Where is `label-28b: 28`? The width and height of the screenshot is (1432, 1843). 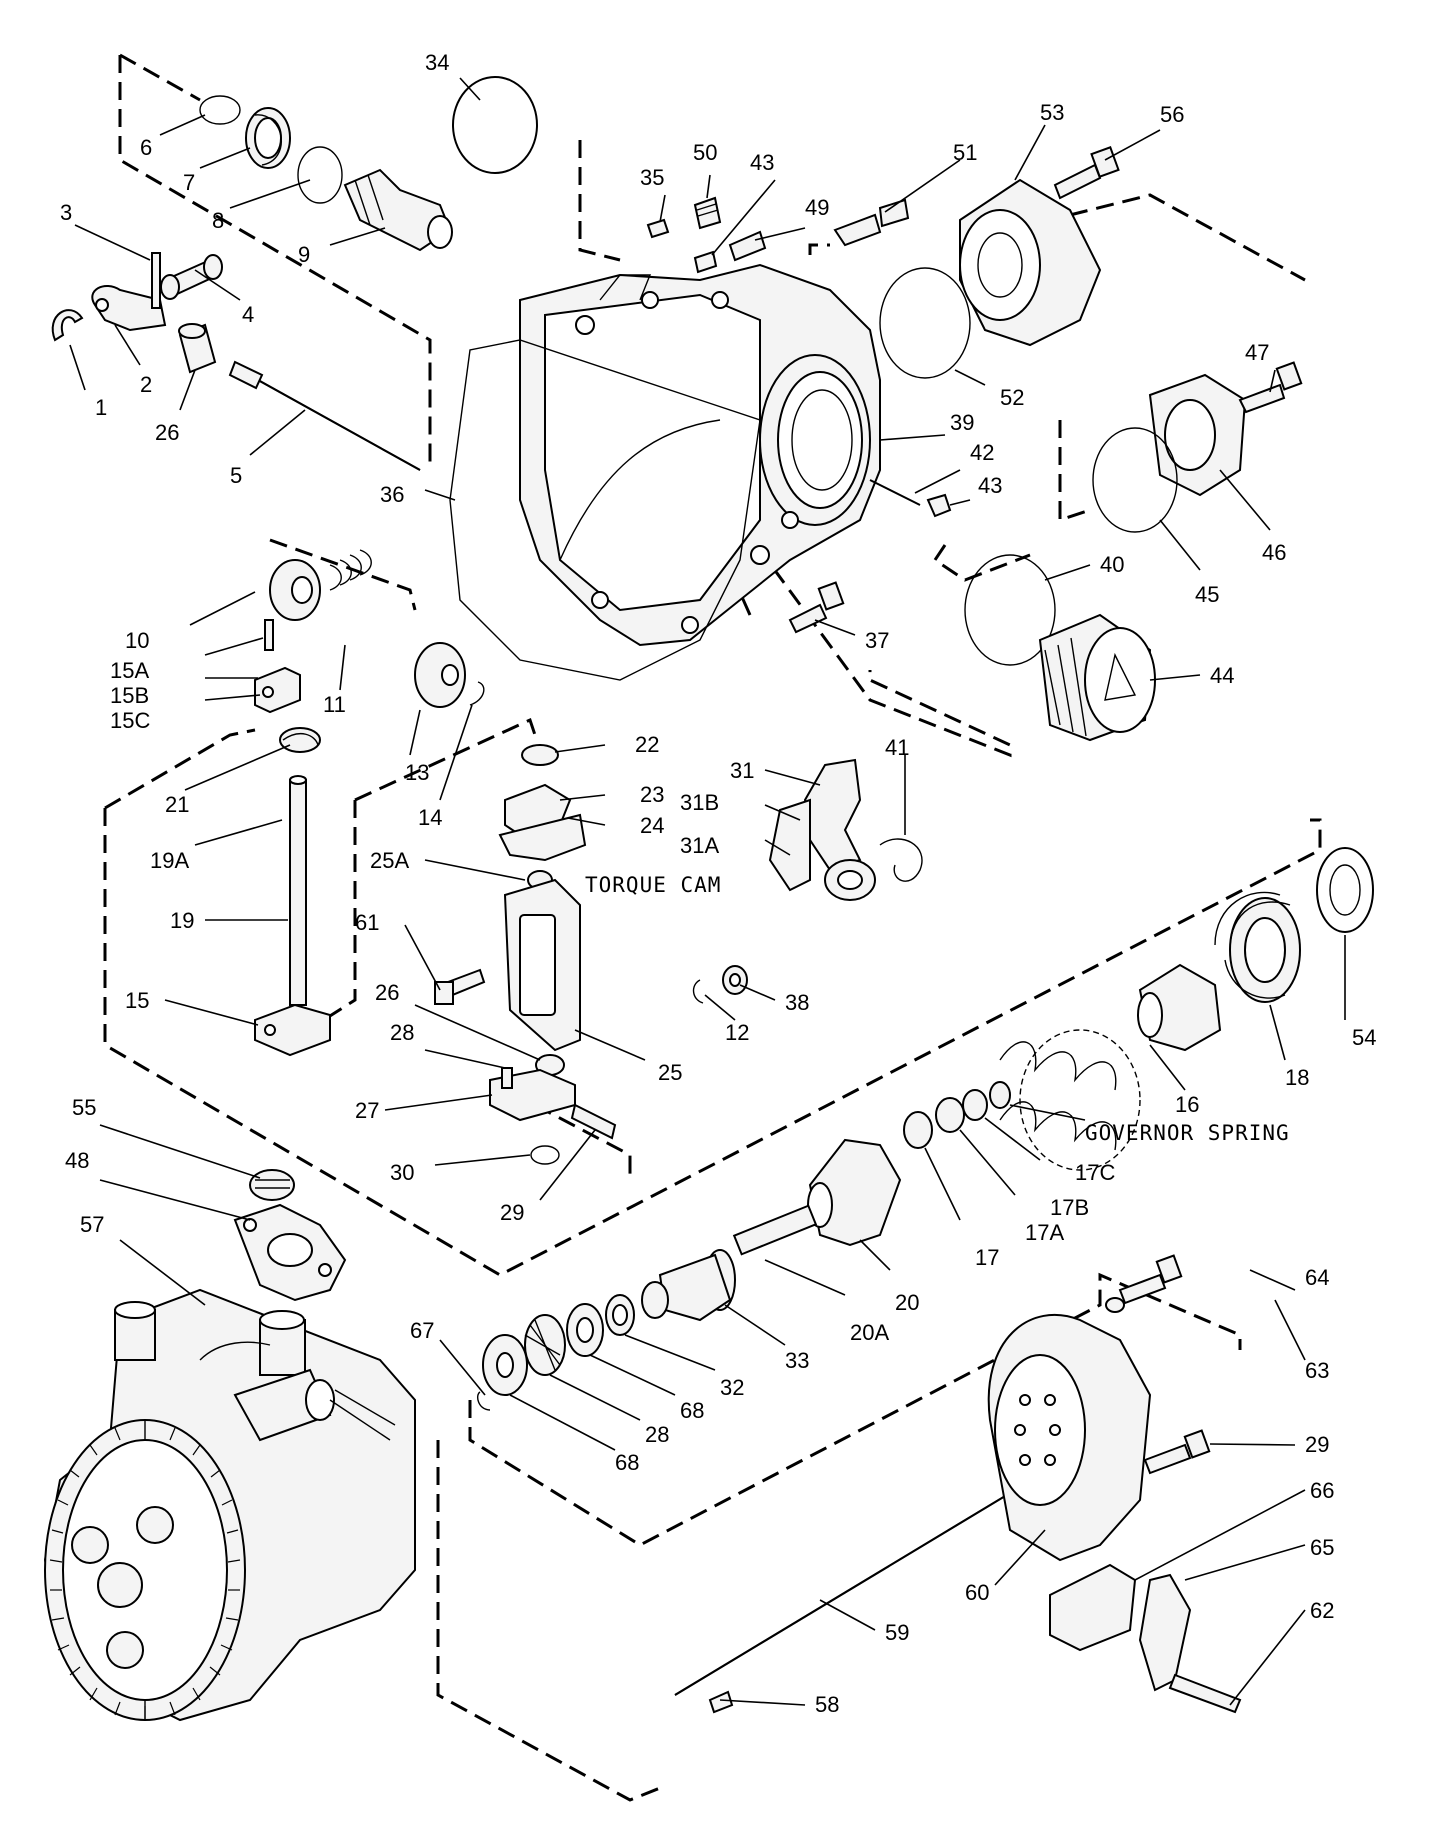
label-28b: 28 is located at coordinates (657, 1434).